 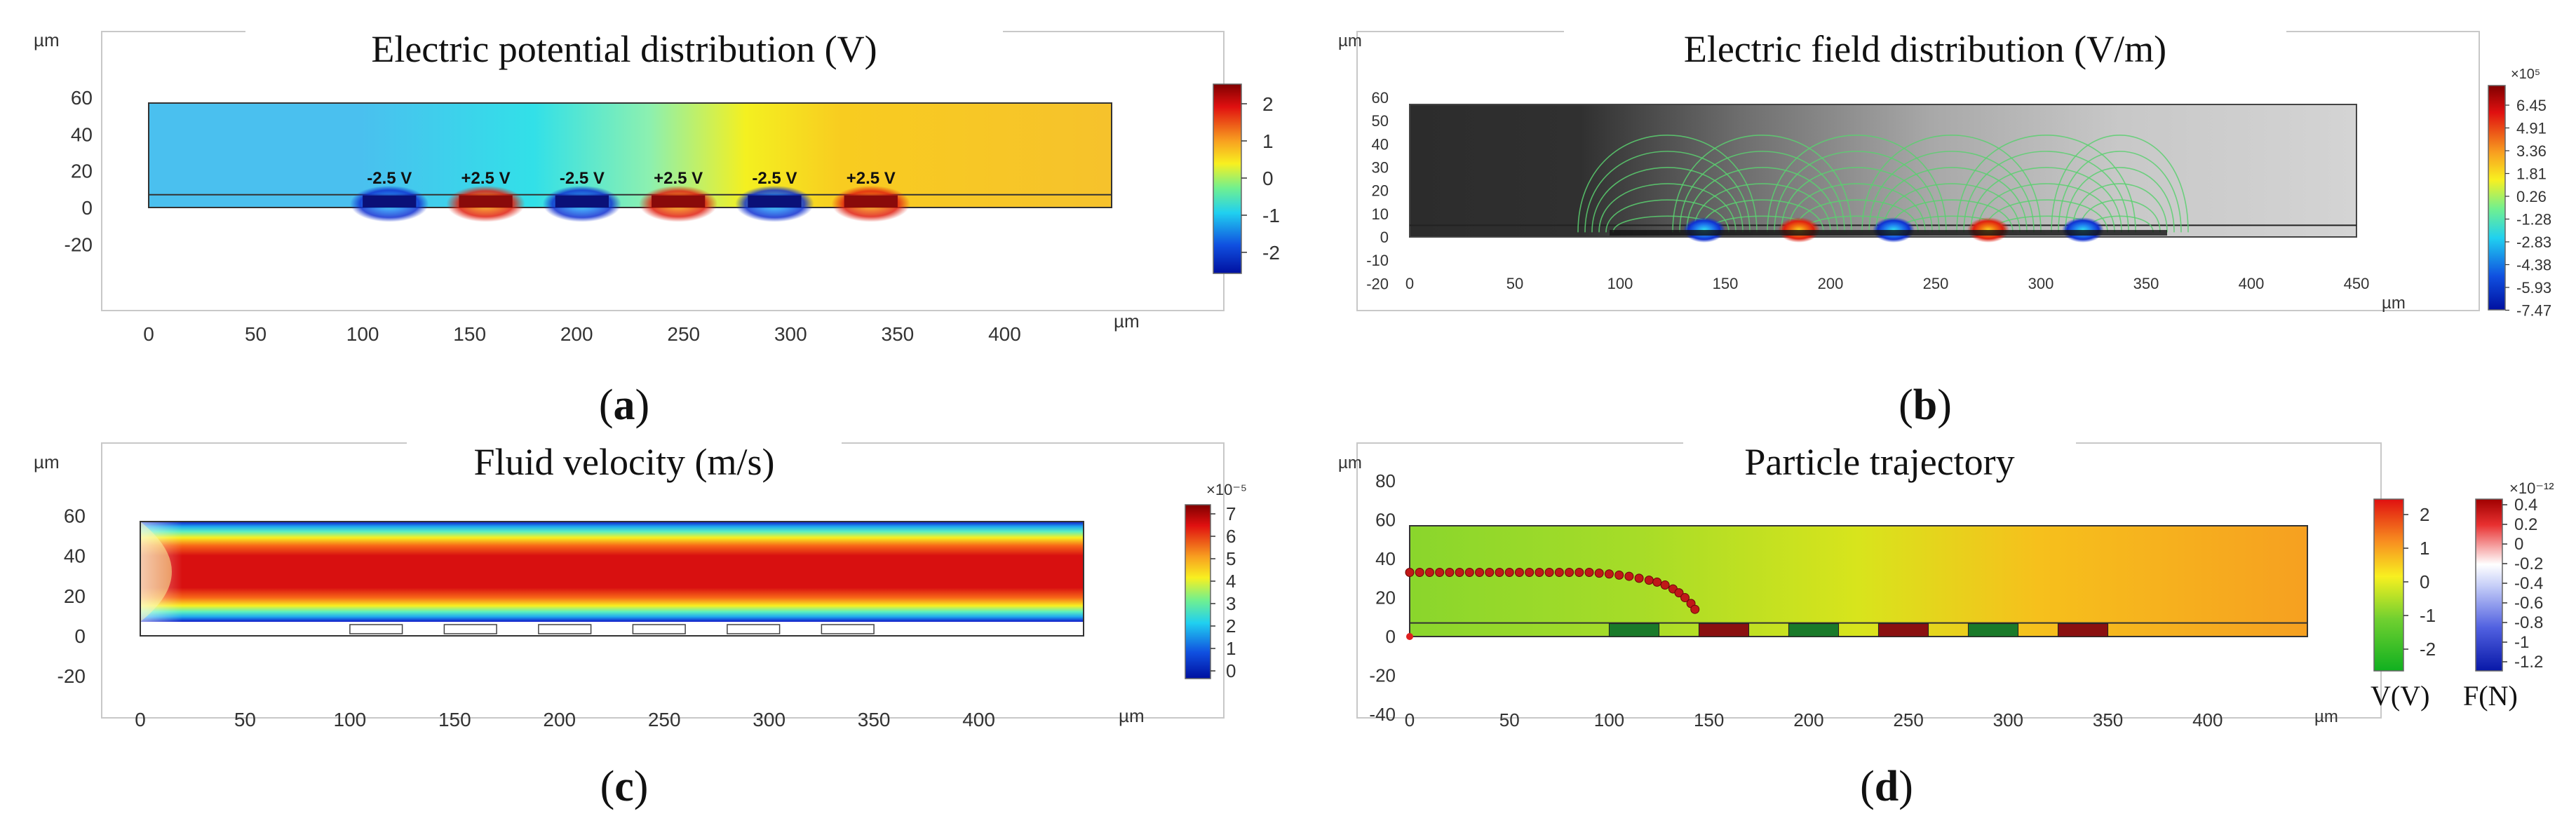 What do you see at coordinates (2531, 174) in the screenshot?
I see `colorbar-tick-label: 1.81` at bounding box center [2531, 174].